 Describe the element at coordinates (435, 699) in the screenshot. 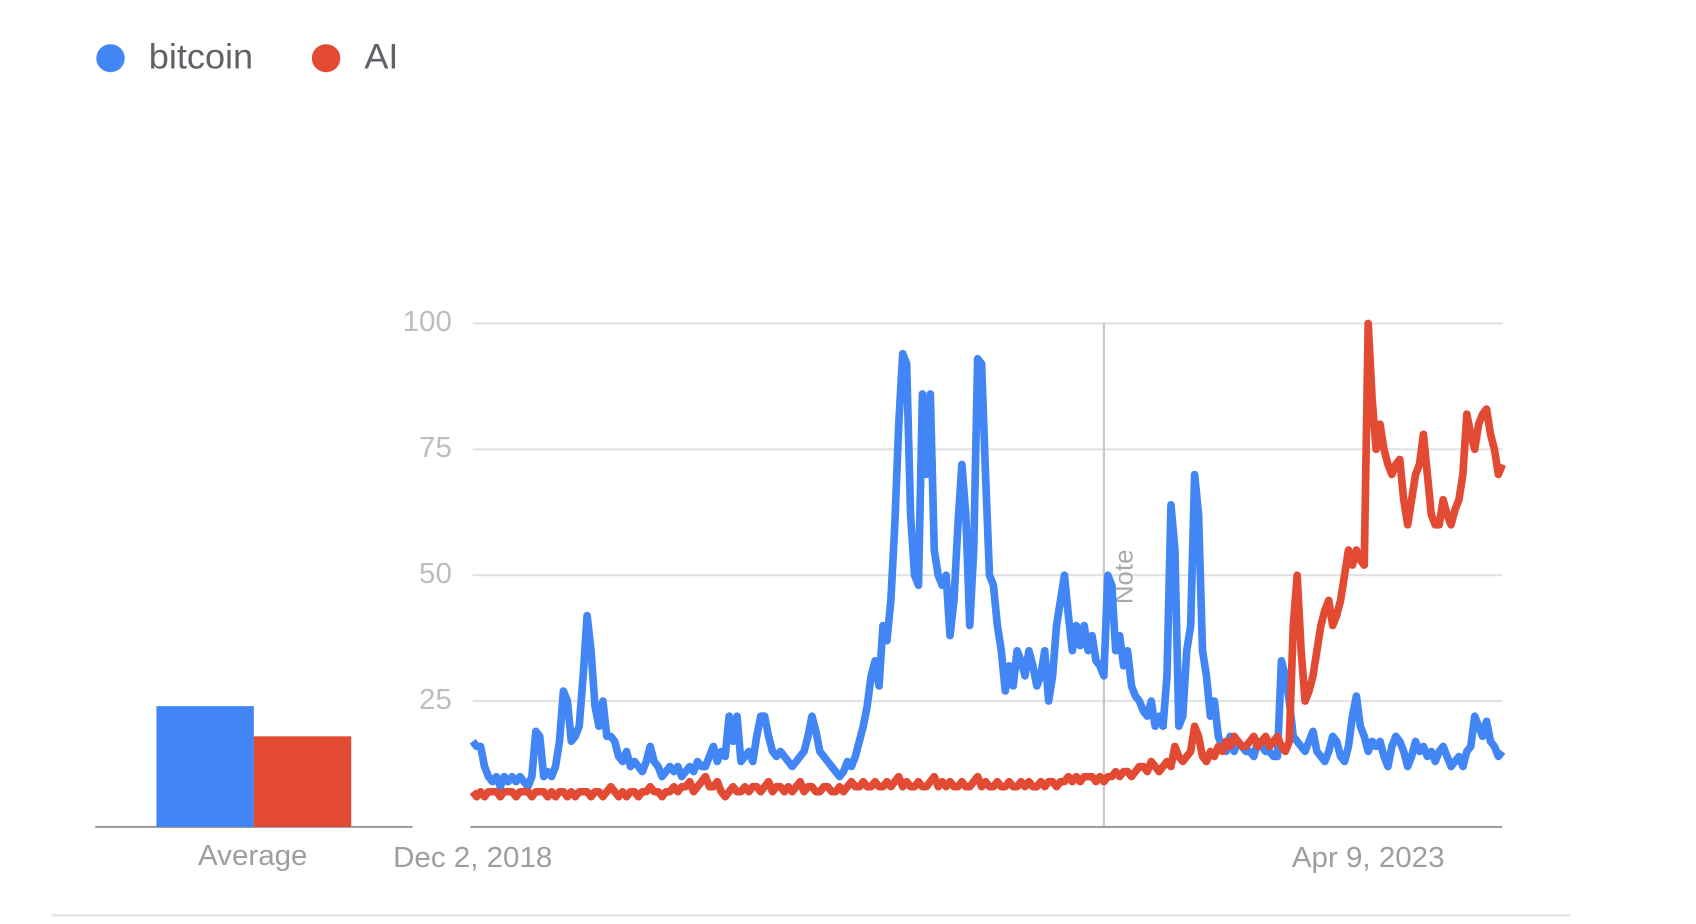

I see `y-tick-label: 25` at that location.